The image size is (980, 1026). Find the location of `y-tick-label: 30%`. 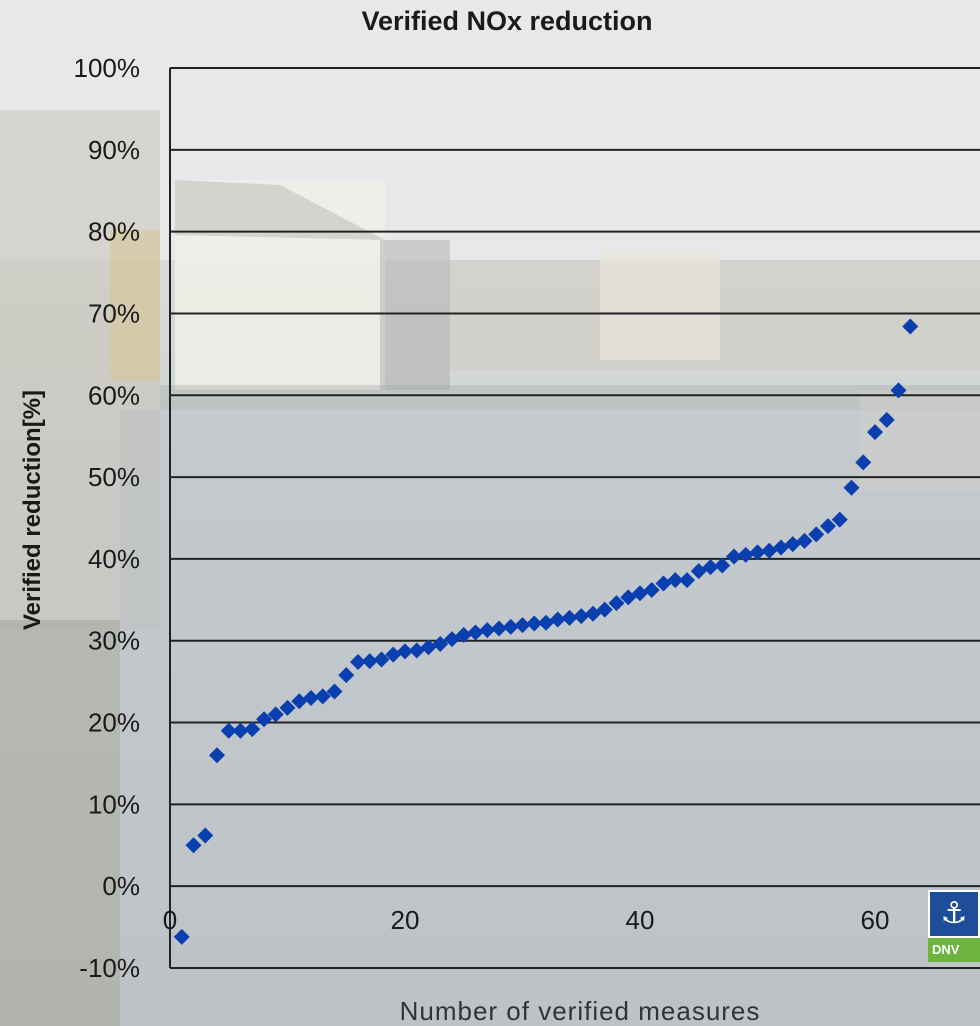

y-tick-label: 30% is located at coordinates (114, 641).